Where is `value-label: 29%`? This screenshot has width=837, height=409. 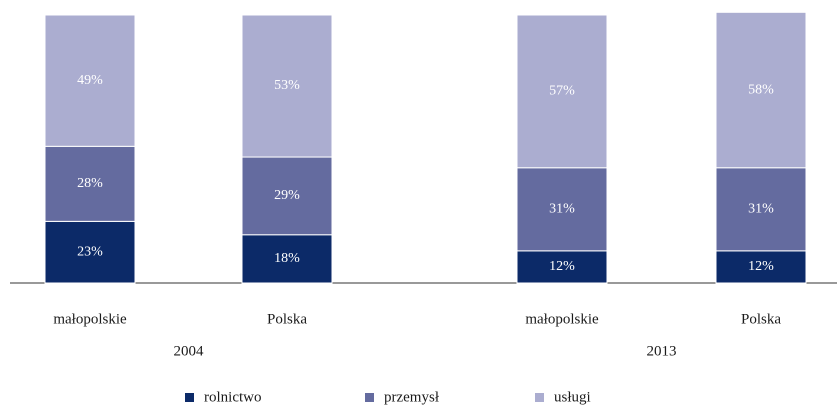
value-label: 29% is located at coordinates (287, 195).